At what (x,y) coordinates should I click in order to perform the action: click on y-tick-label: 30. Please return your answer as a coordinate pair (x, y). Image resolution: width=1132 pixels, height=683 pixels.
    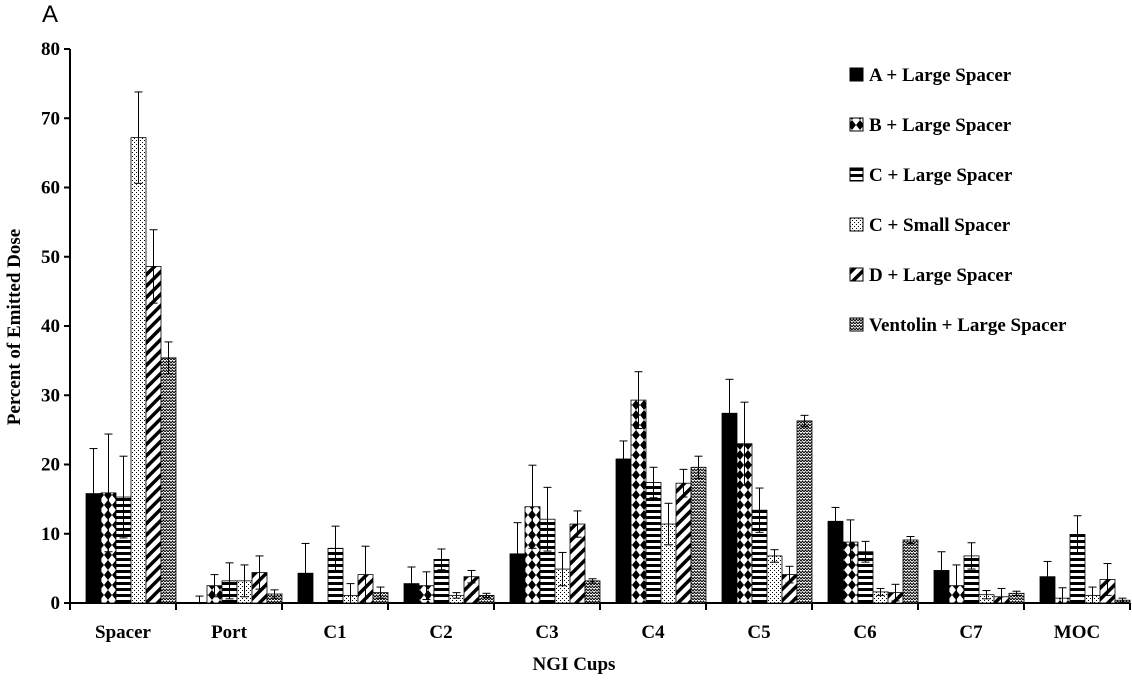
    Looking at the image, I should click on (50, 395).